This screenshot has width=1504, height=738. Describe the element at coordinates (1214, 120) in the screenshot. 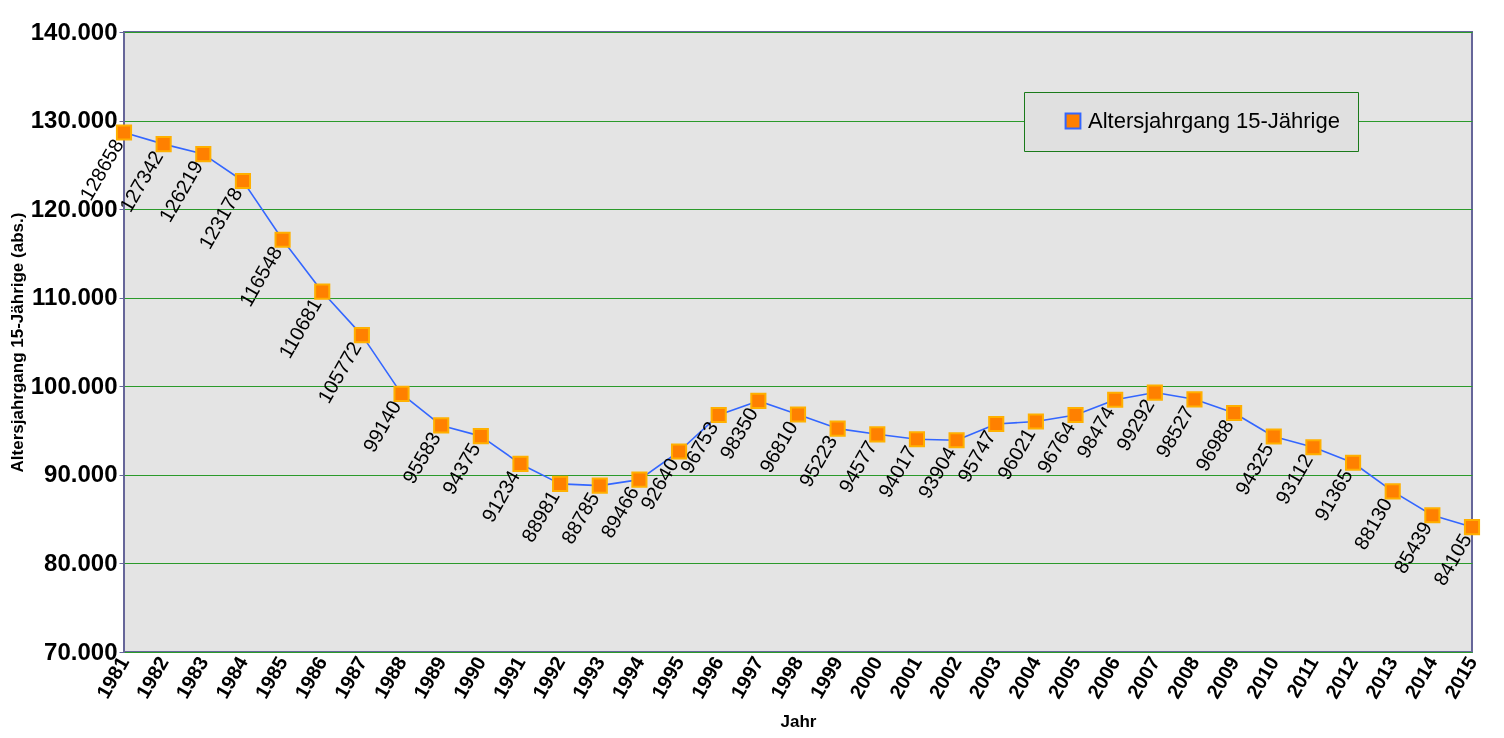

I see `legend-label: Altersjahrgang 15-Jährige` at that location.